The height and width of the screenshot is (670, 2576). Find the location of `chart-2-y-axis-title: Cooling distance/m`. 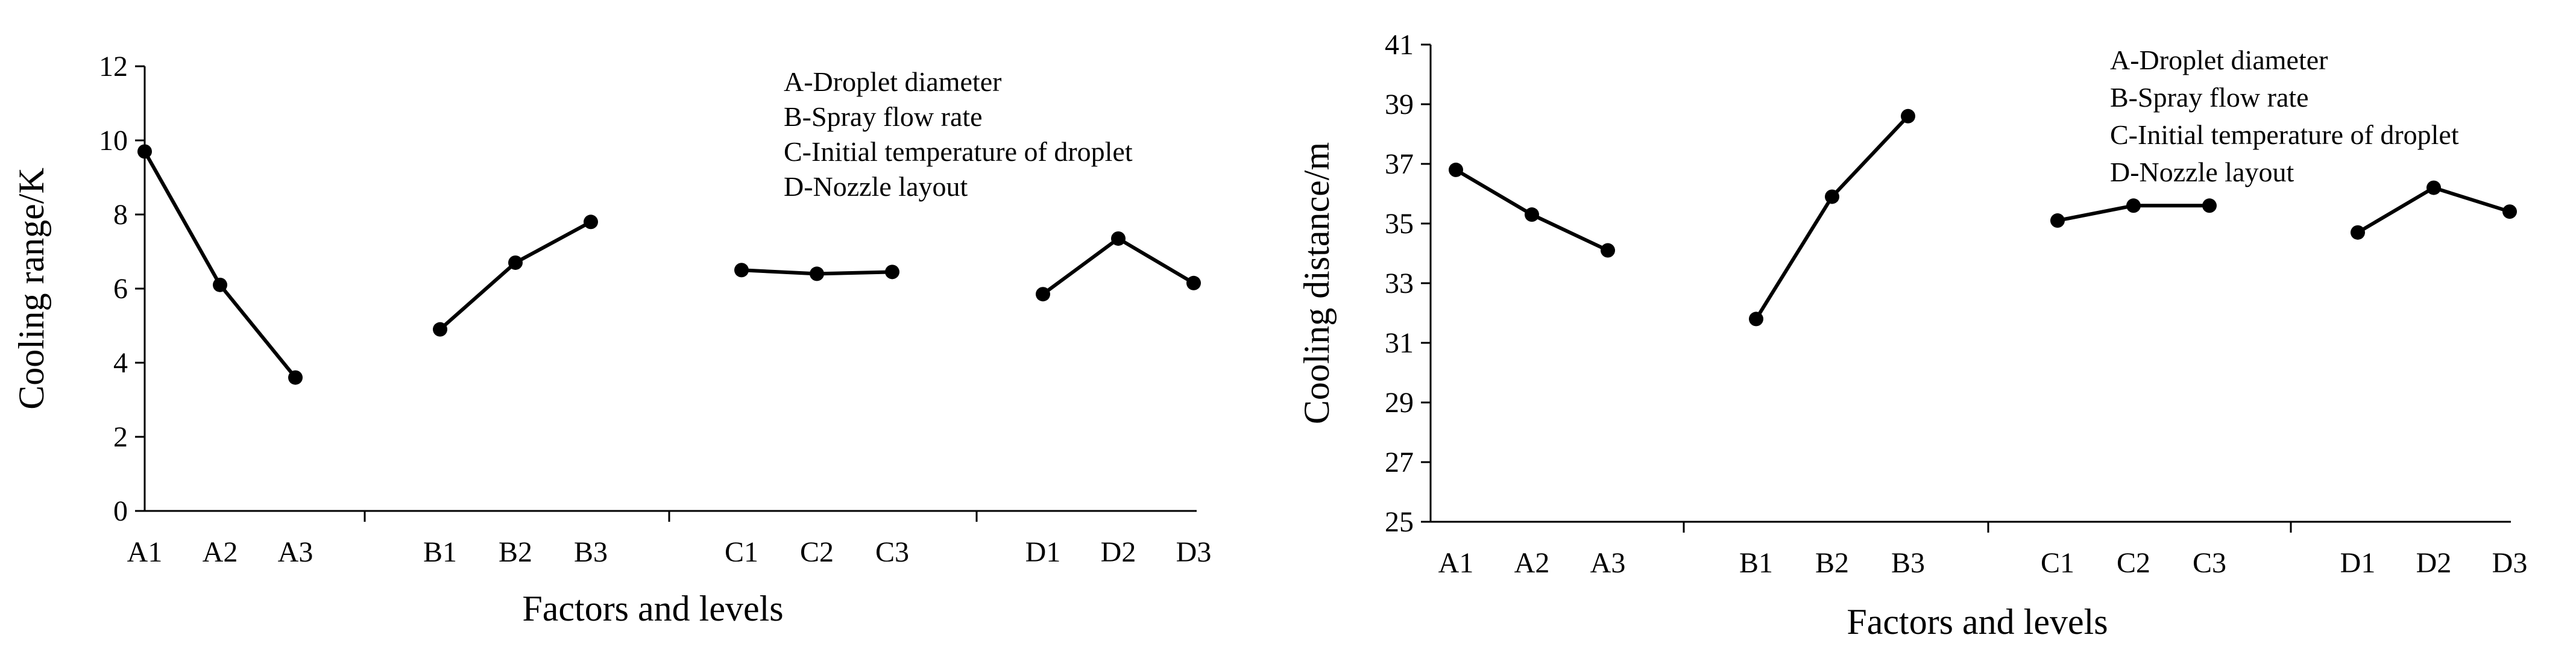

chart-2-y-axis-title: Cooling distance/m is located at coordinates (1317, 283).